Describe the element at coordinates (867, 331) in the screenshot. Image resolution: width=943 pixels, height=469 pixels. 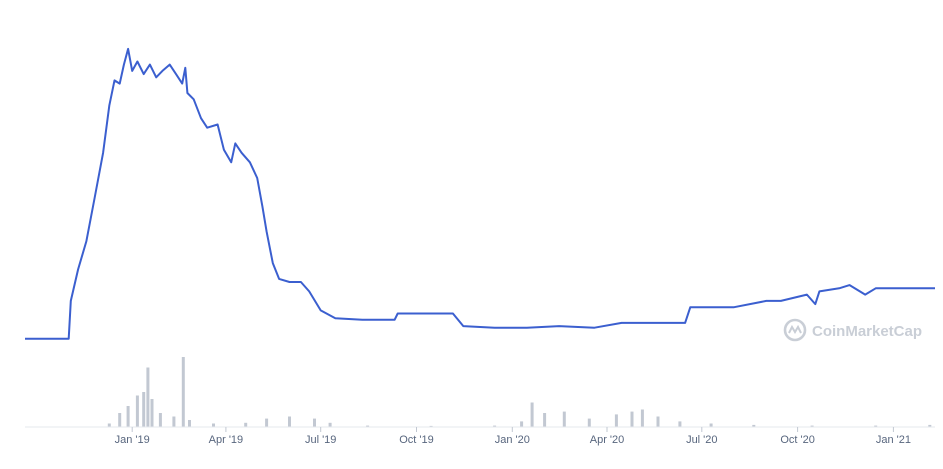
I see `watermark-text: CoinMarketCap` at that location.